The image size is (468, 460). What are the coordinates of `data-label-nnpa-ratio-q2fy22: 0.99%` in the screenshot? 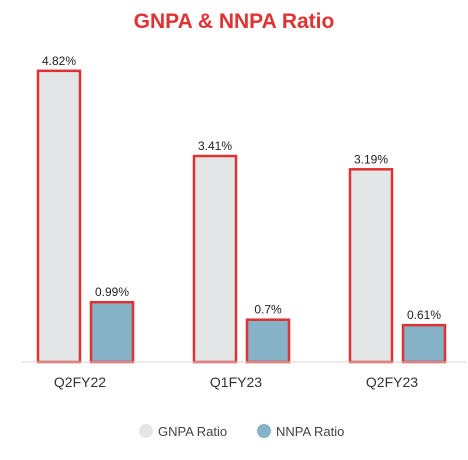 It's located at (112, 292).